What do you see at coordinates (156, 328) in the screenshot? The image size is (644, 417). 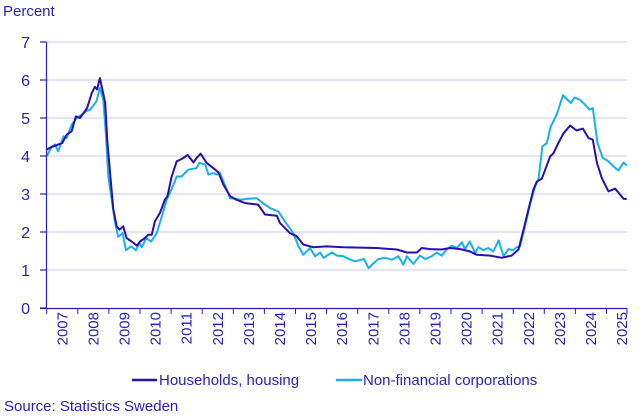 I see `x-tick-label: 2010` at bounding box center [156, 328].